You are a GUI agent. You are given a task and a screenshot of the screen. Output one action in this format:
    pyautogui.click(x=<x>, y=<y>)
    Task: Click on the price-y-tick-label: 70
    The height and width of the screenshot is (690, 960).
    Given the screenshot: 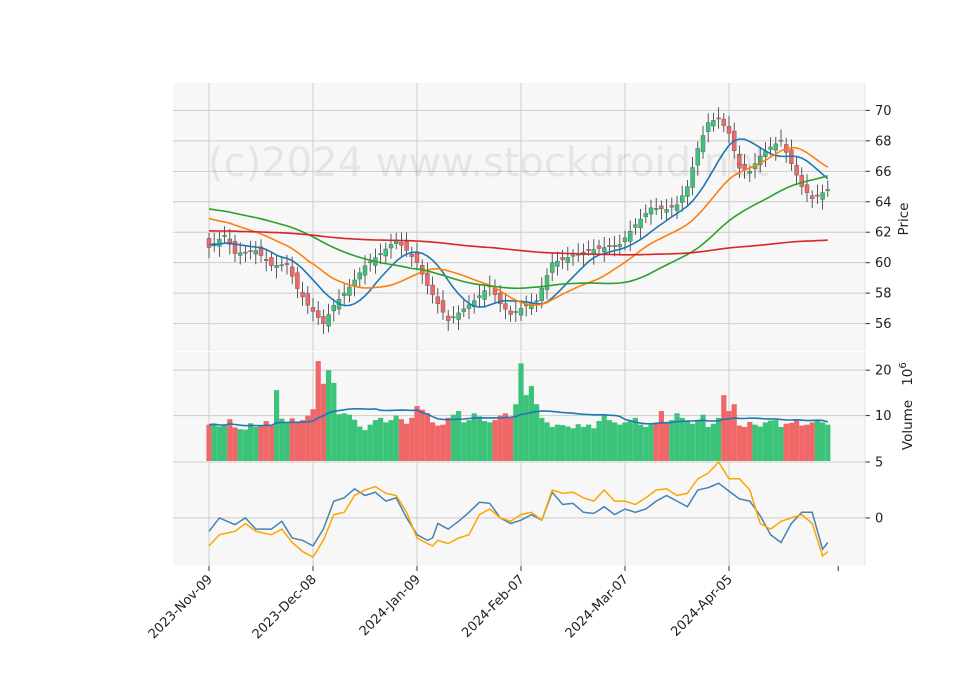 What is the action you would take?
    pyautogui.click(x=883, y=111)
    